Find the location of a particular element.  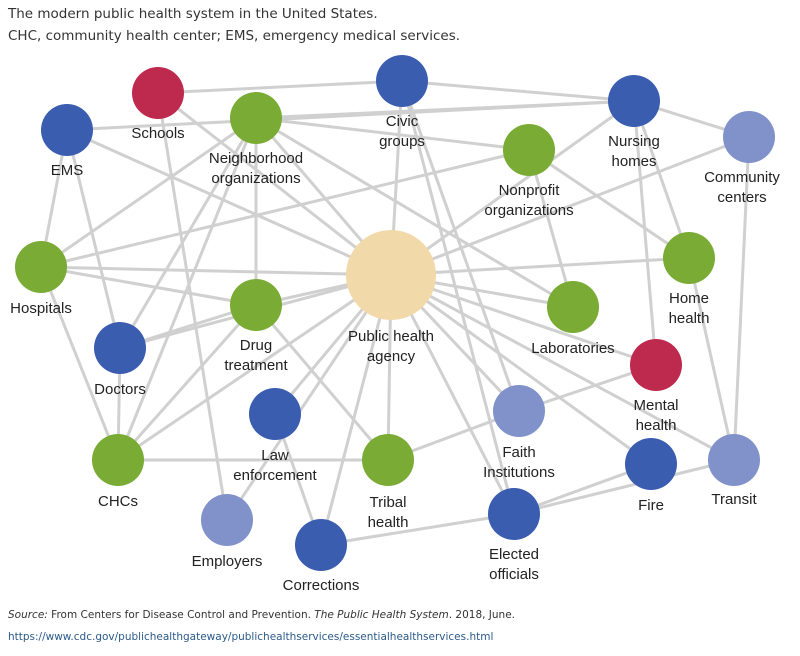

source-title: The Public Health System is located at coordinates (381, 615).